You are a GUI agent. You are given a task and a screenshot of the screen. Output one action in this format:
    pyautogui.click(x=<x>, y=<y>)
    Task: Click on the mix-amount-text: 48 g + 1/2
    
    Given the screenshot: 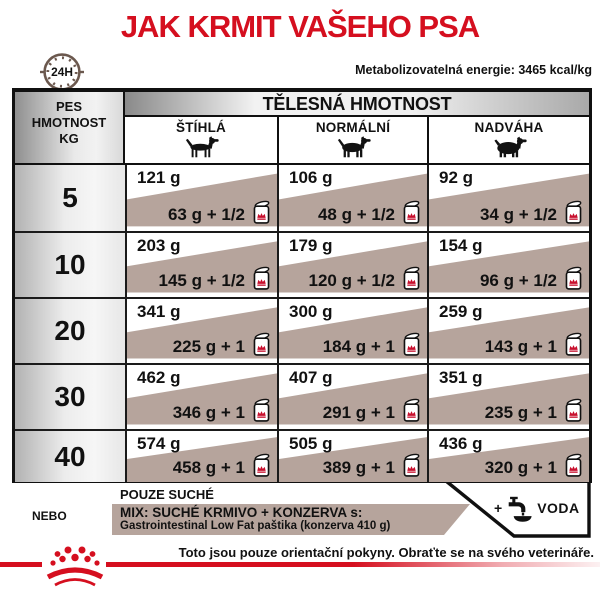 What is the action you would take?
    pyautogui.click(x=356, y=214)
    